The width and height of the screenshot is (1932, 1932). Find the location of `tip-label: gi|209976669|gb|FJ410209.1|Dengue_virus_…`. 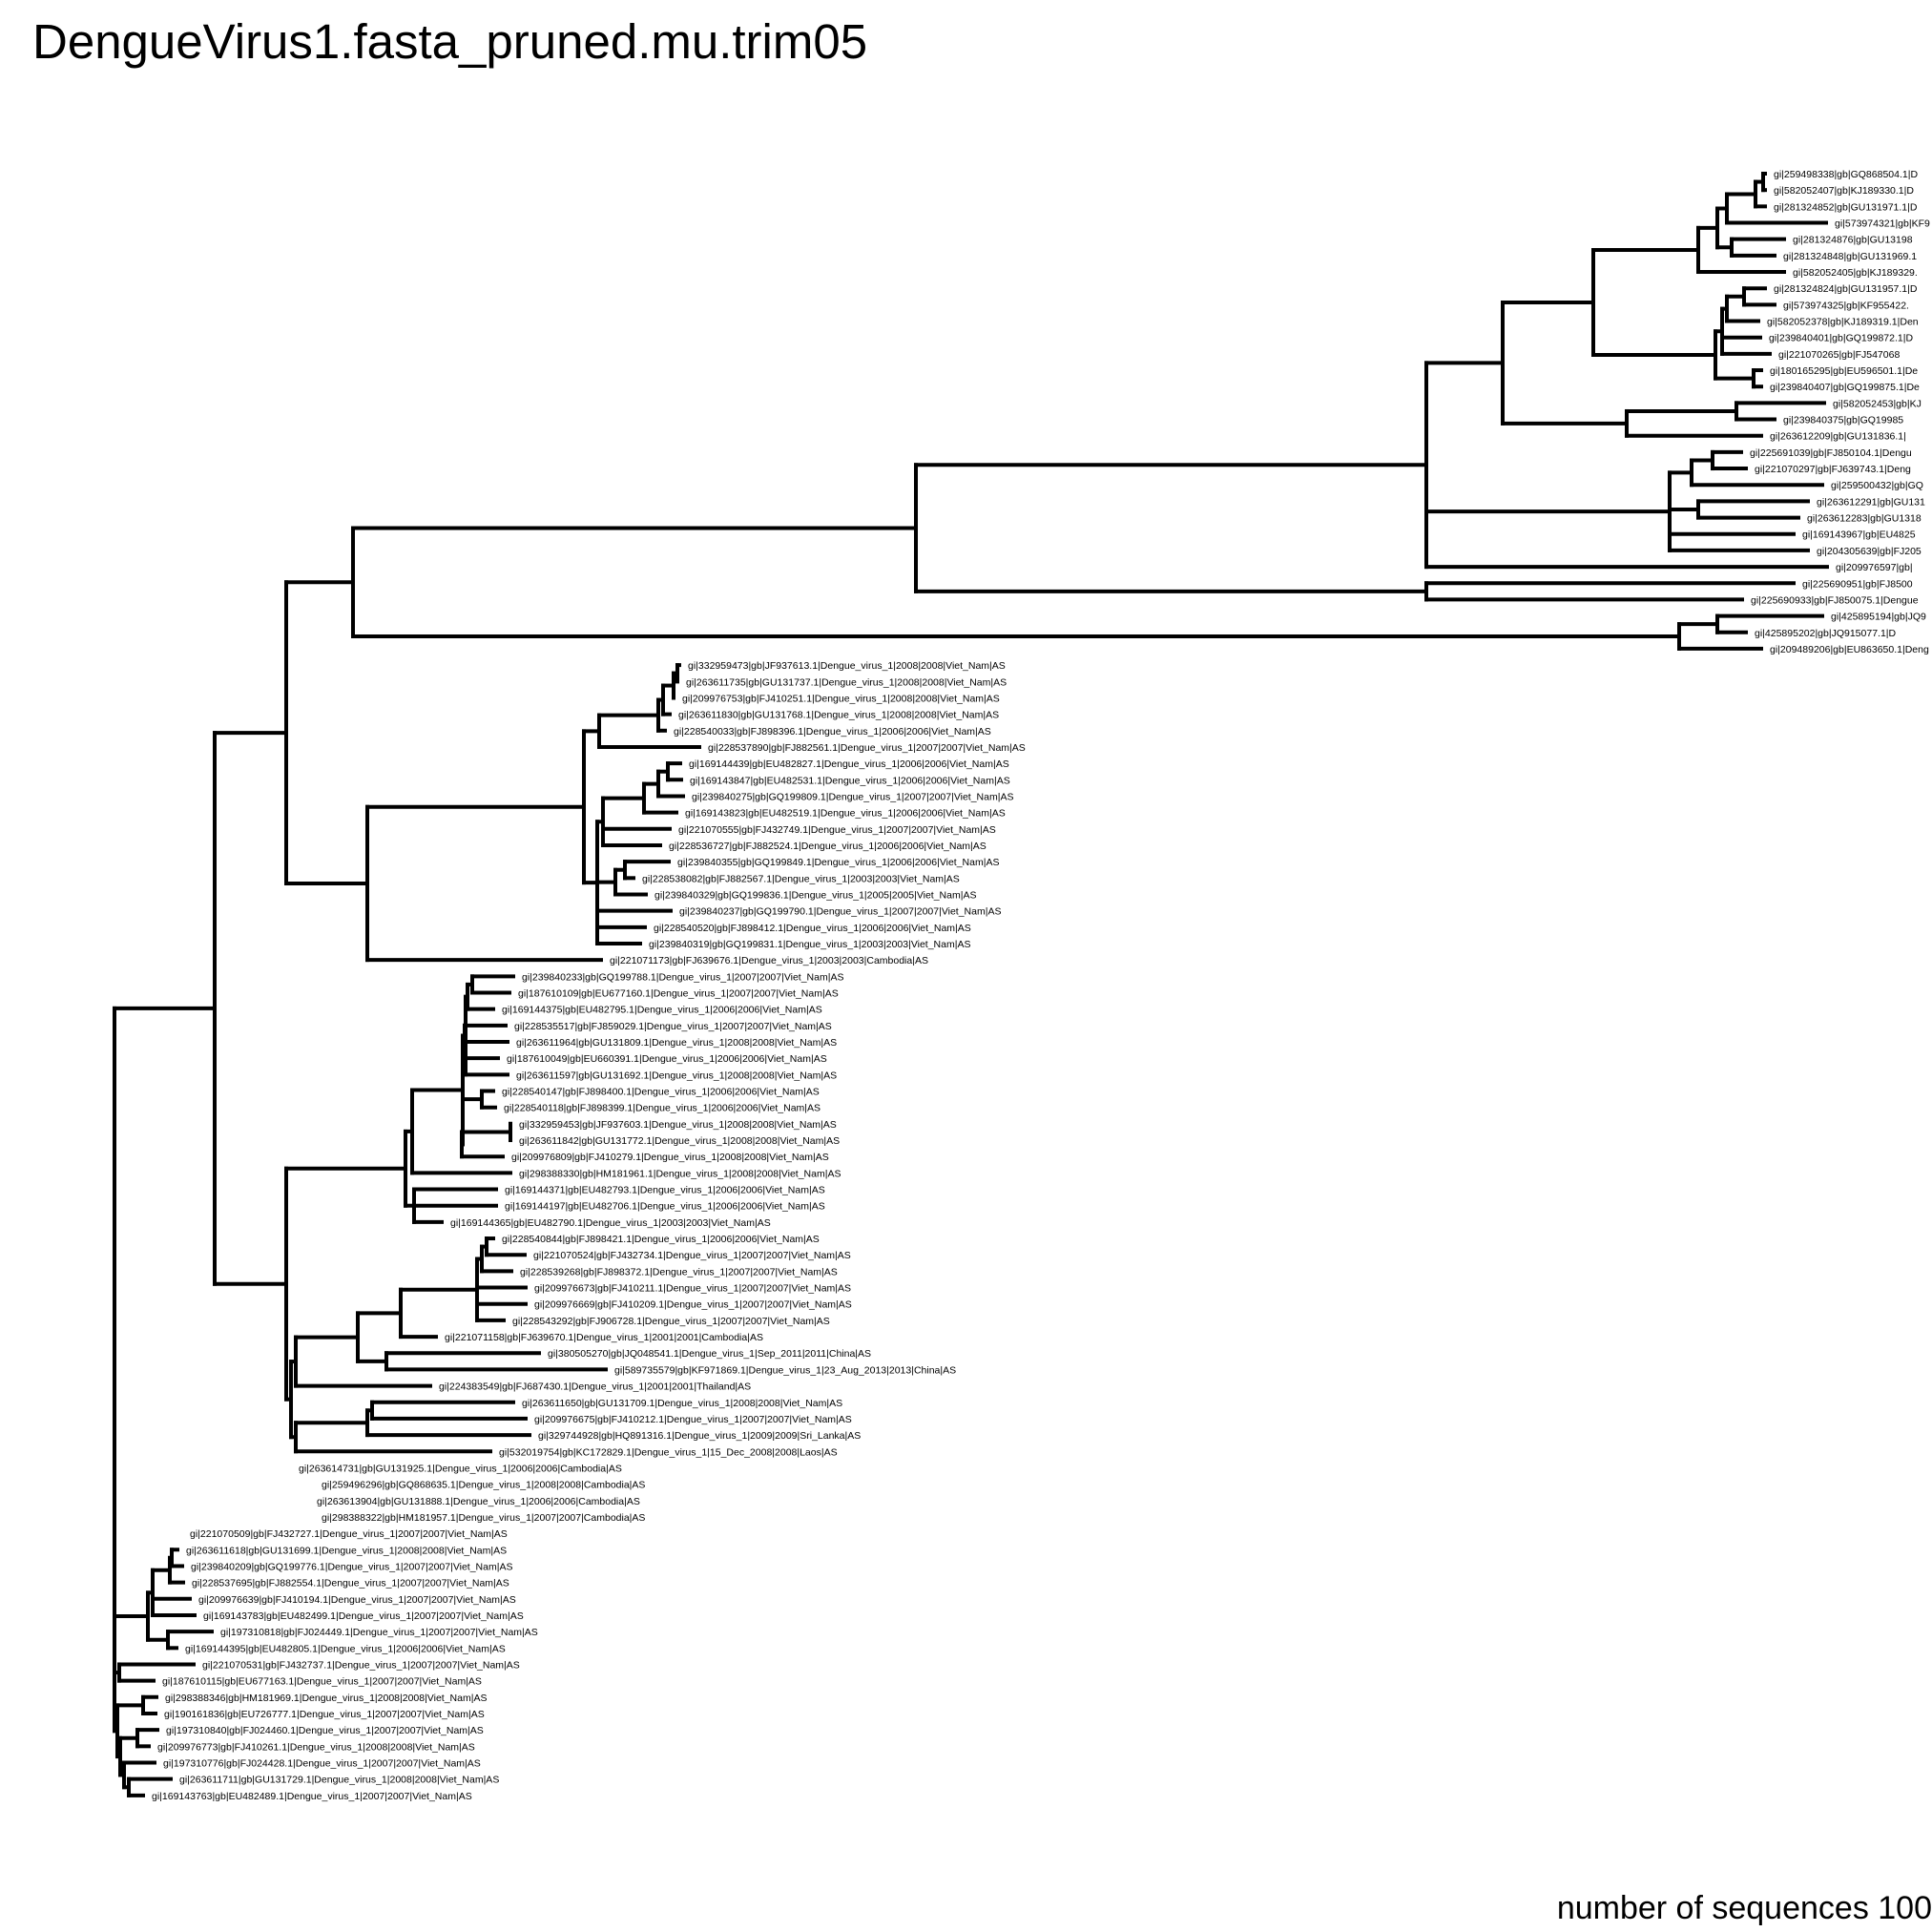

tip-label: gi|209976669|gb|FJ410209.1|Dengue_virus_… is located at coordinates (693, 1305).